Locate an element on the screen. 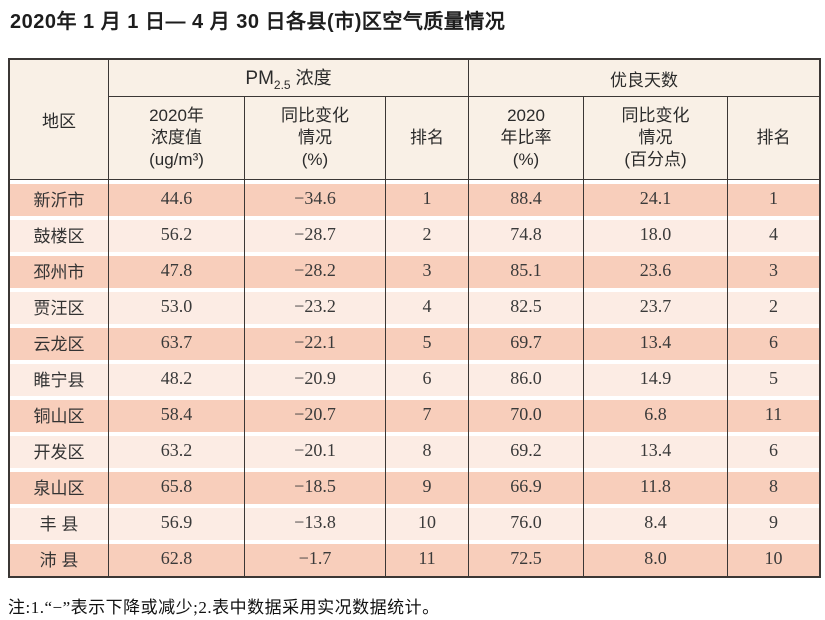 This screenshot has height=620, width=825. col-header-pm25-change: 同比变化 情况 (%) is located at coordinates (315, 138).